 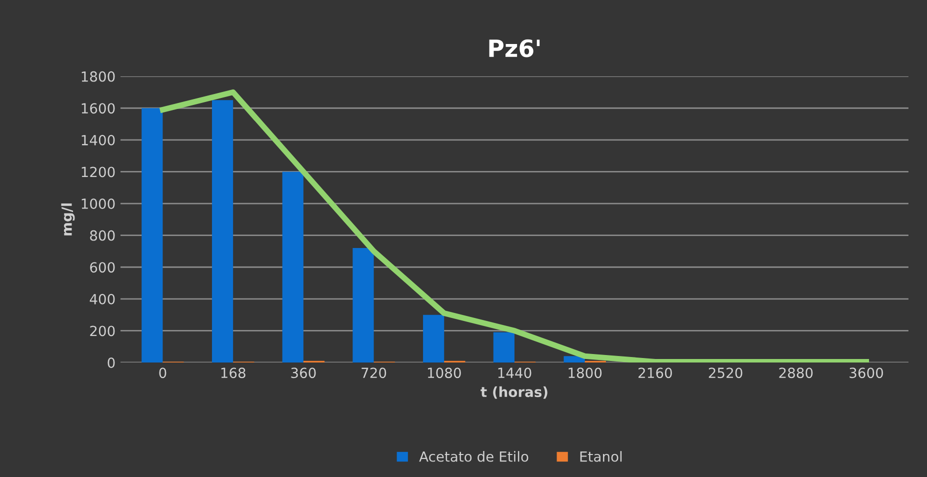 I want to click on y-tick-label: 1000, so click(x=98, y=203).